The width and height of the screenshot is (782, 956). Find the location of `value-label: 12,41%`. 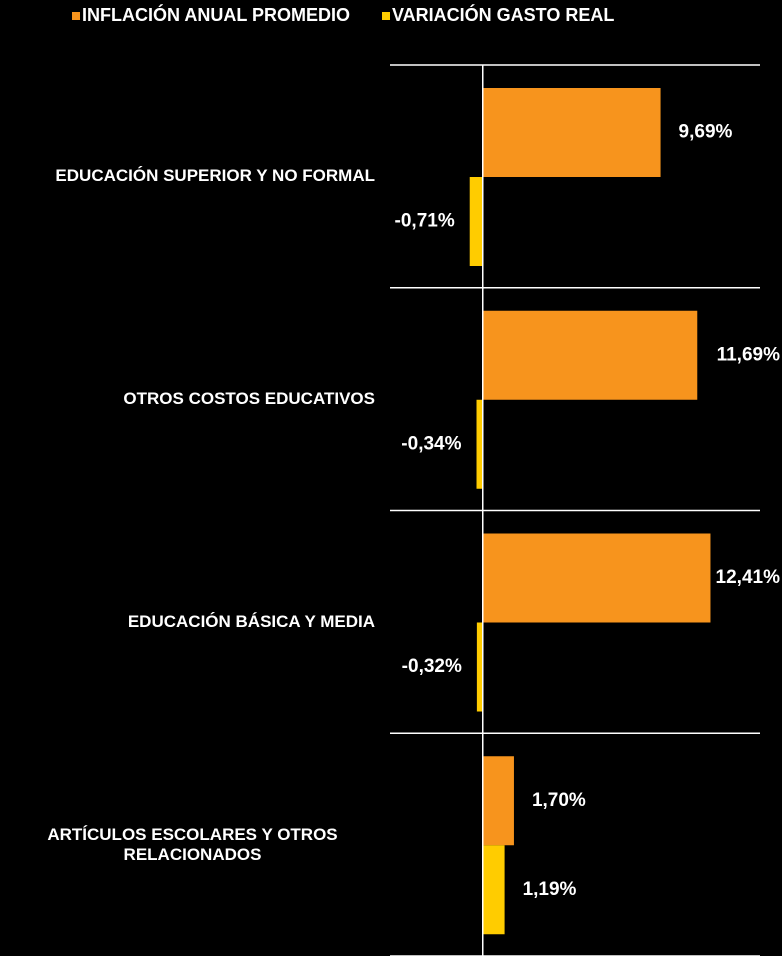

value-label: 12,41% is located at coordinates (748, 577).